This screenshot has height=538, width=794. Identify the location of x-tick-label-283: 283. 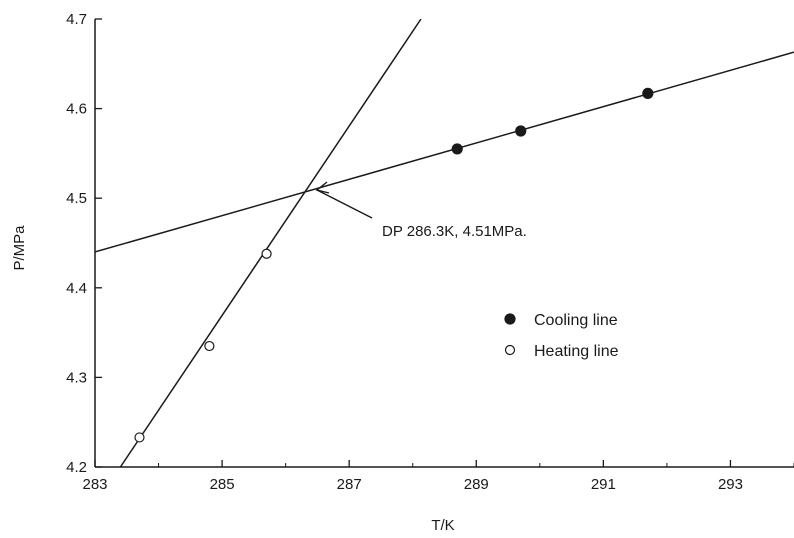
(94, 484).